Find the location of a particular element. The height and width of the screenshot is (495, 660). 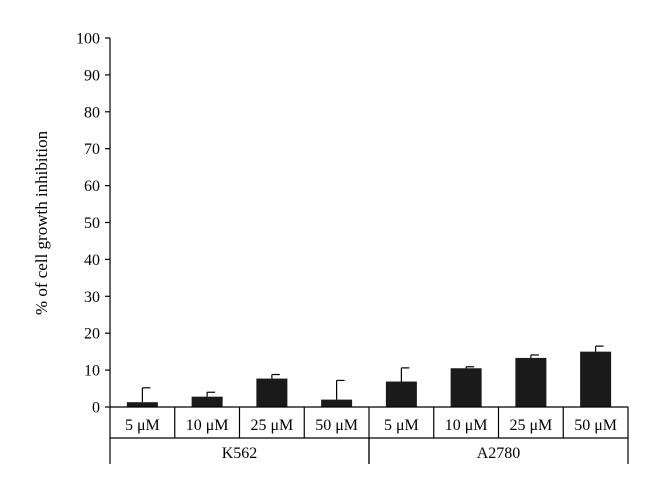

bars is located at coordinates (369, 379).